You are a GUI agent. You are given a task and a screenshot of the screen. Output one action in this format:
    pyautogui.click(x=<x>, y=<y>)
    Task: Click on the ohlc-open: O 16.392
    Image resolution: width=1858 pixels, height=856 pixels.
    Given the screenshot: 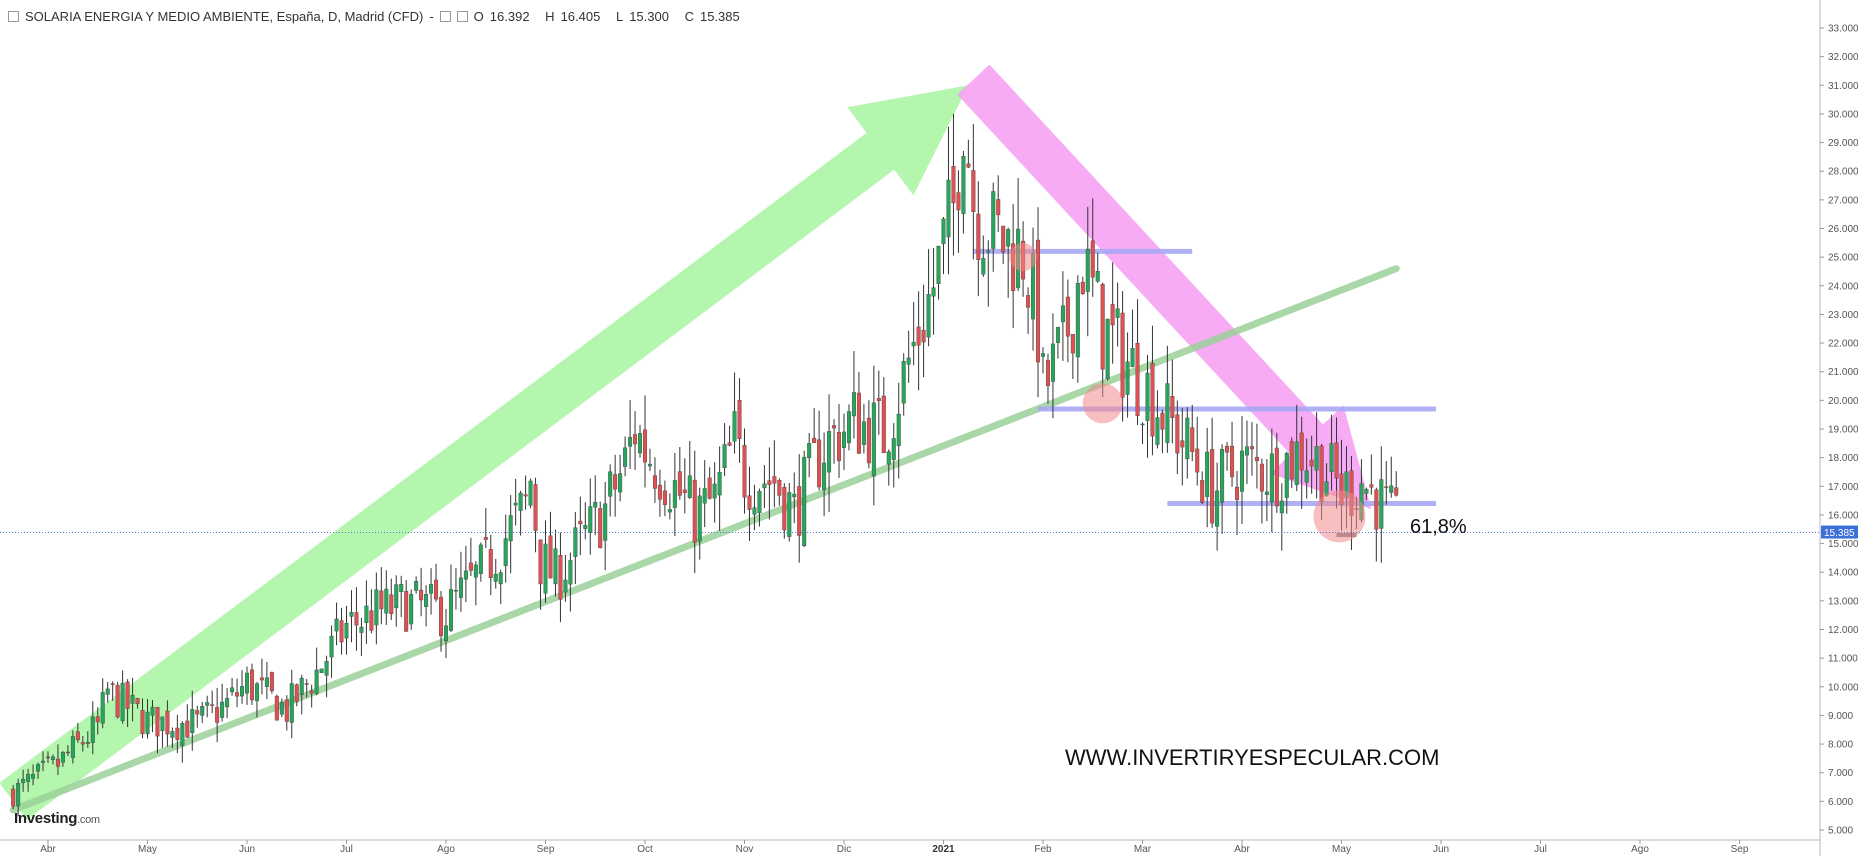 What is the action you would take?
    pyautogui.click(x=501, y=16)
    